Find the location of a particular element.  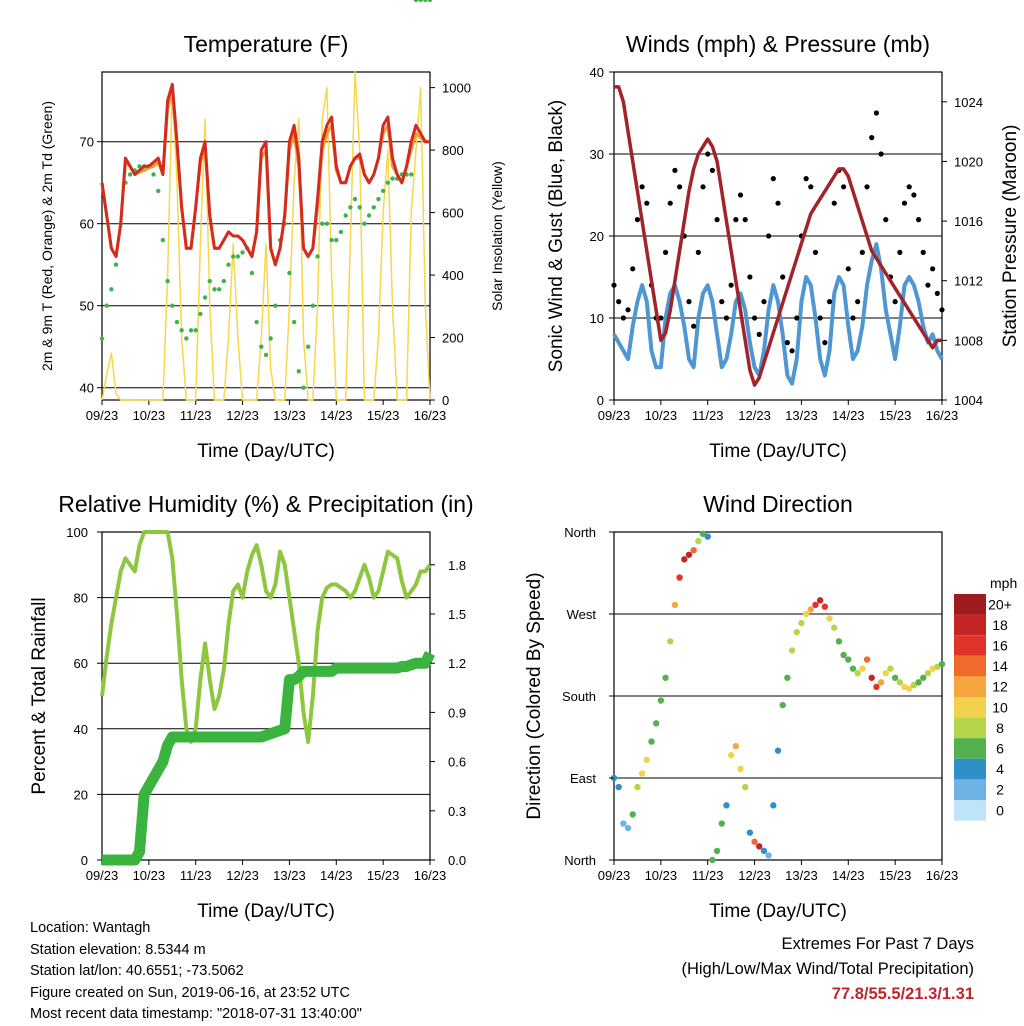

x-tick-label-4-7: 16/23 is located at coordinates (942, 875).